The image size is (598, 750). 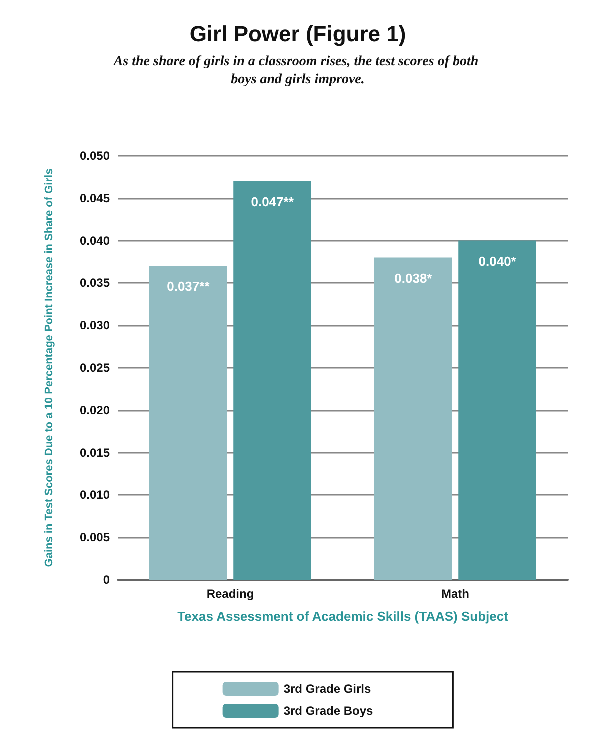 What do you see at coordinates (95, 325) in the screenshot?
I see `y-tick-label: 0.030` at bounding box center [95, 325].